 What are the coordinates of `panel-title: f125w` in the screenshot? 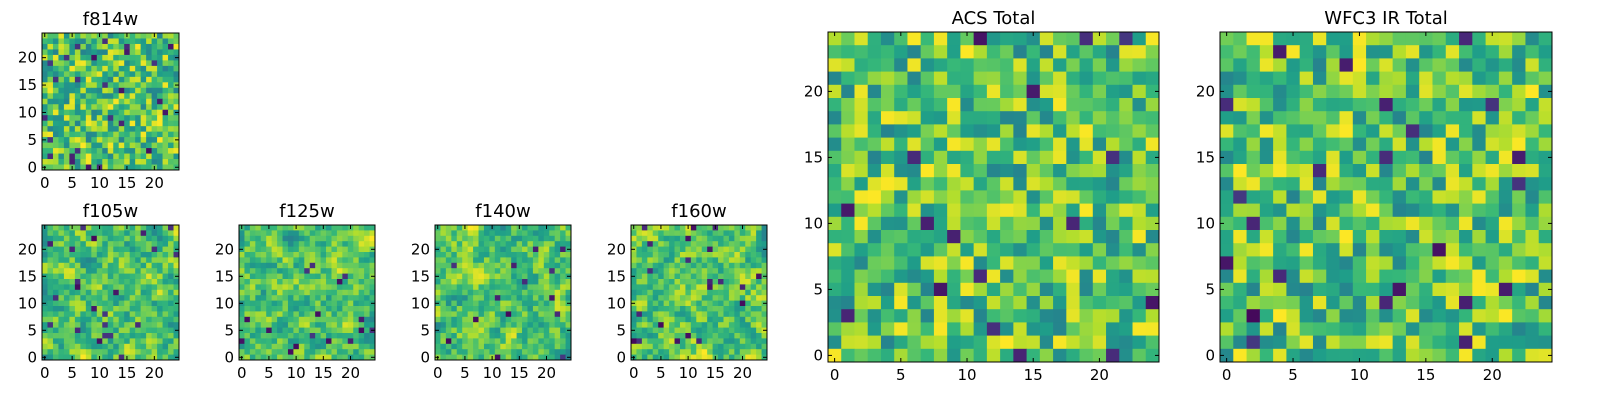 It's located at (306, 211).